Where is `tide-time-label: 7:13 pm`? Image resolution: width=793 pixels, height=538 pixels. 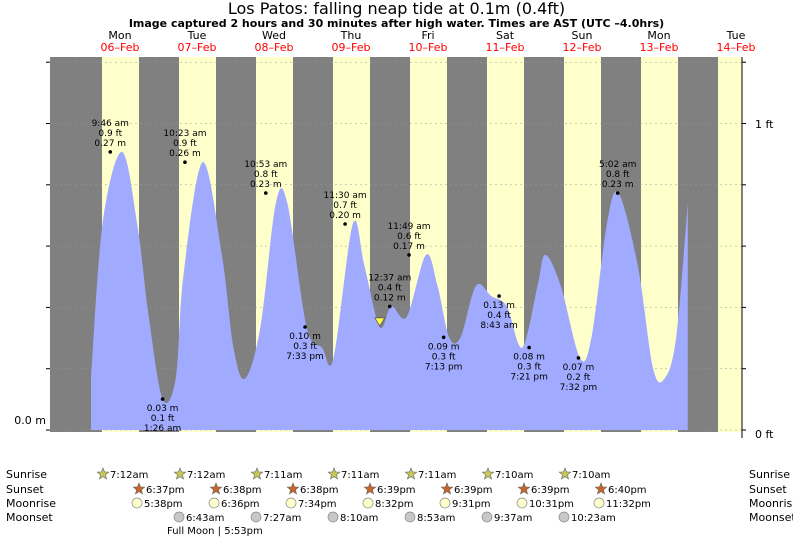 tide-time-label: 7:13 pm is located at coordinates (444, 367).